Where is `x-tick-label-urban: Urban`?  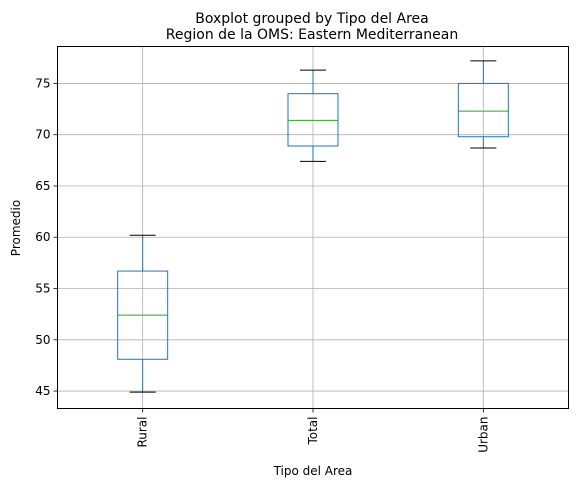 x-tick-label-urban: Urban is located at coordinates (483, 435).